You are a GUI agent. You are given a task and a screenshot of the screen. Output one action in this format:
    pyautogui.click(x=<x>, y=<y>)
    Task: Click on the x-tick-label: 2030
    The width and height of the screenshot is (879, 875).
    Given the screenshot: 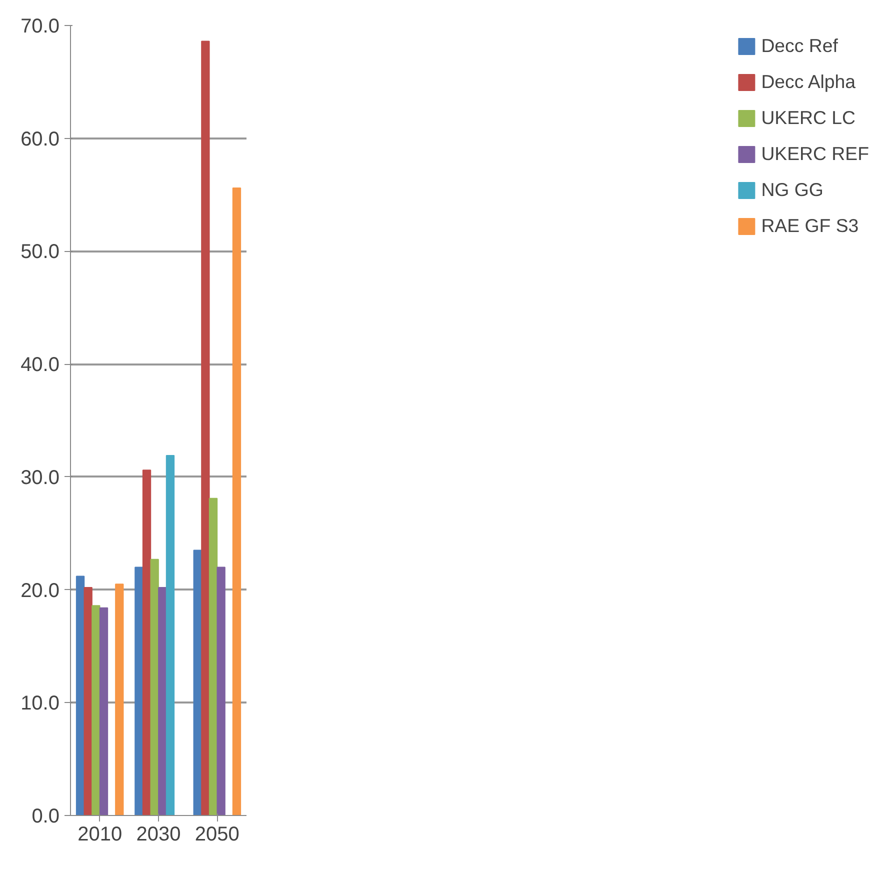 What is the action you would take?
    pyautogui.click(x=158, y=835)
    